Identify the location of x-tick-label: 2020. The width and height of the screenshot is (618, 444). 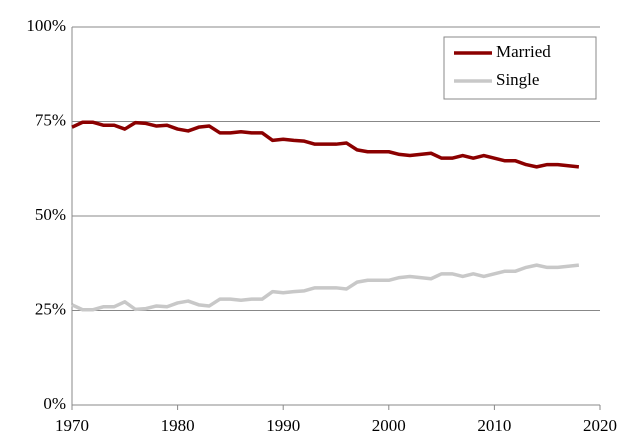
(600, 425).